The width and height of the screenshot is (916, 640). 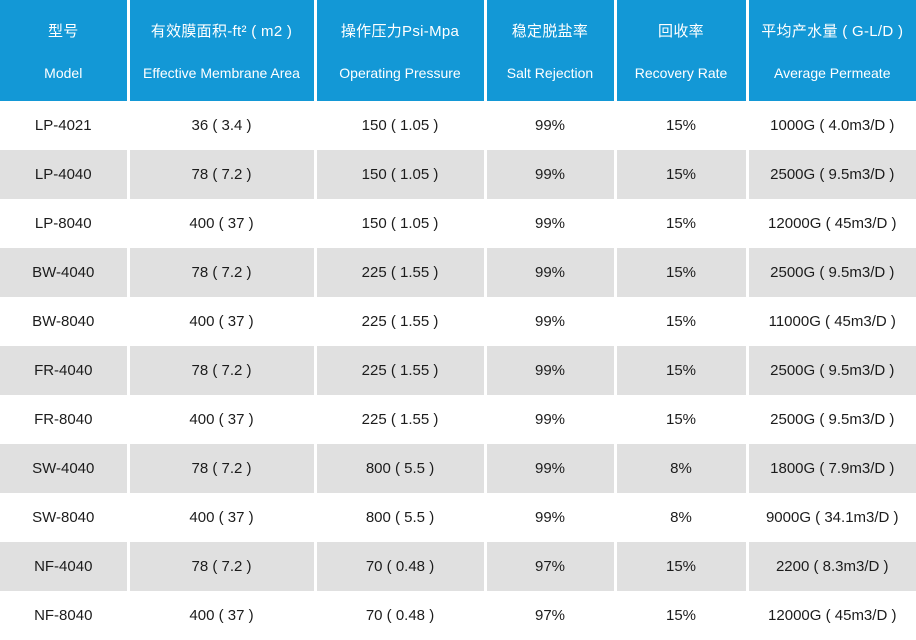 What do you see at coordinates (831, 517) in the screenshot?
I see `cell-average-permeate: 9000G ( 34.1m3/D )` at bounding box center [831, 517].